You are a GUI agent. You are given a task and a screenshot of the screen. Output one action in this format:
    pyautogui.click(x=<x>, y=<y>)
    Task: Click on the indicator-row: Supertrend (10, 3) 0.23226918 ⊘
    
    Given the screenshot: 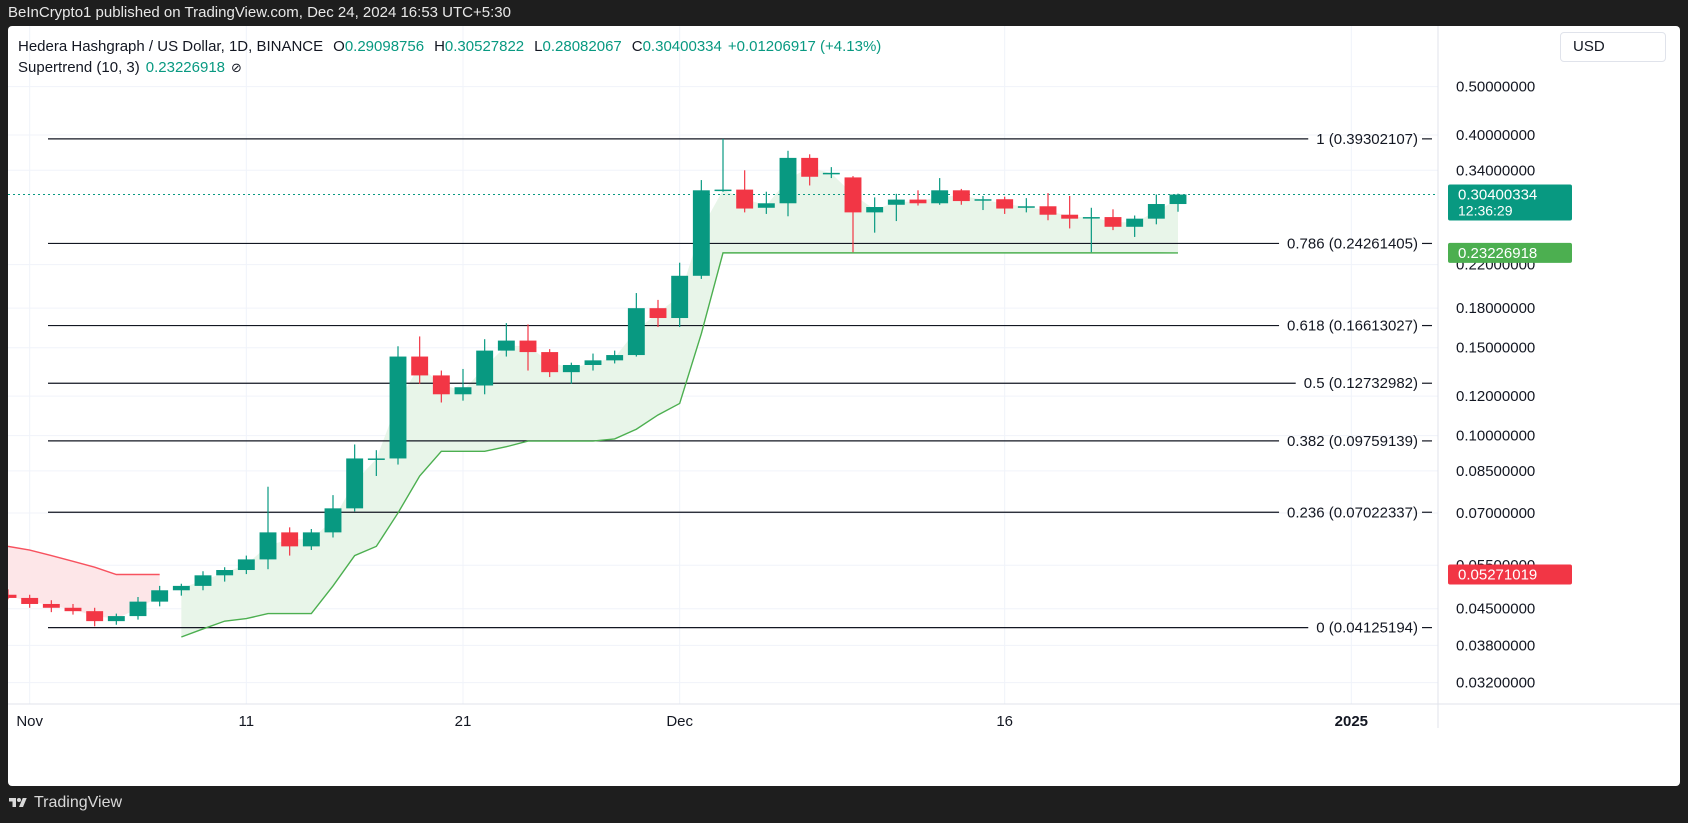 What is the action you would take?
    pyautogui.click(x=449, y=67)
    